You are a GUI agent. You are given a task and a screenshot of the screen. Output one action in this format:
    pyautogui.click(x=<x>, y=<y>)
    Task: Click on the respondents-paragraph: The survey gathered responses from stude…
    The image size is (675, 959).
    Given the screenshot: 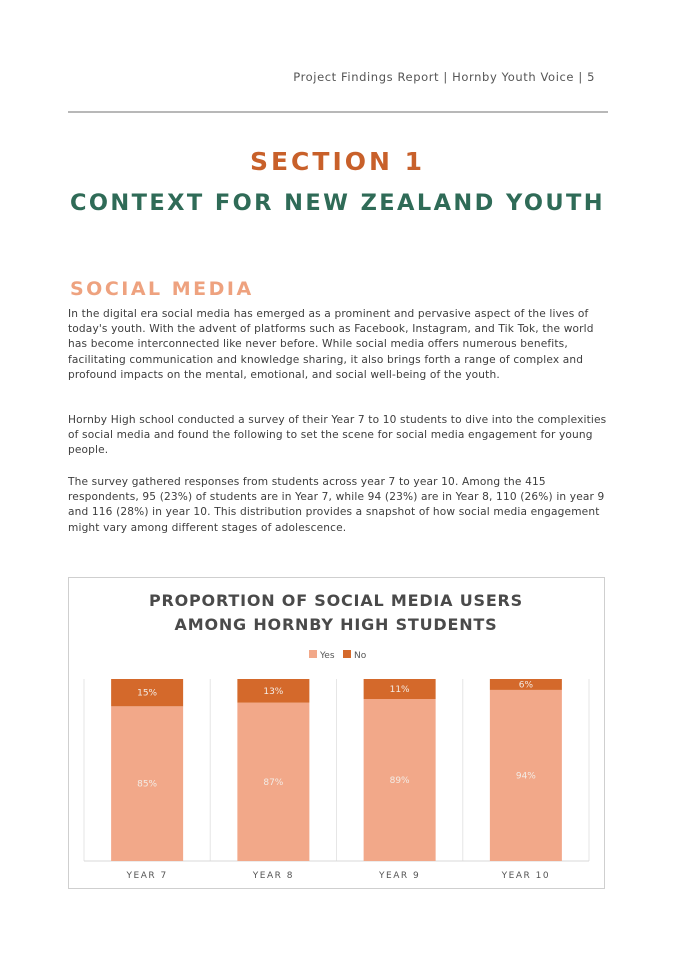 What is the action you would take?
    pyautogui.click(x=336, y=505)
    